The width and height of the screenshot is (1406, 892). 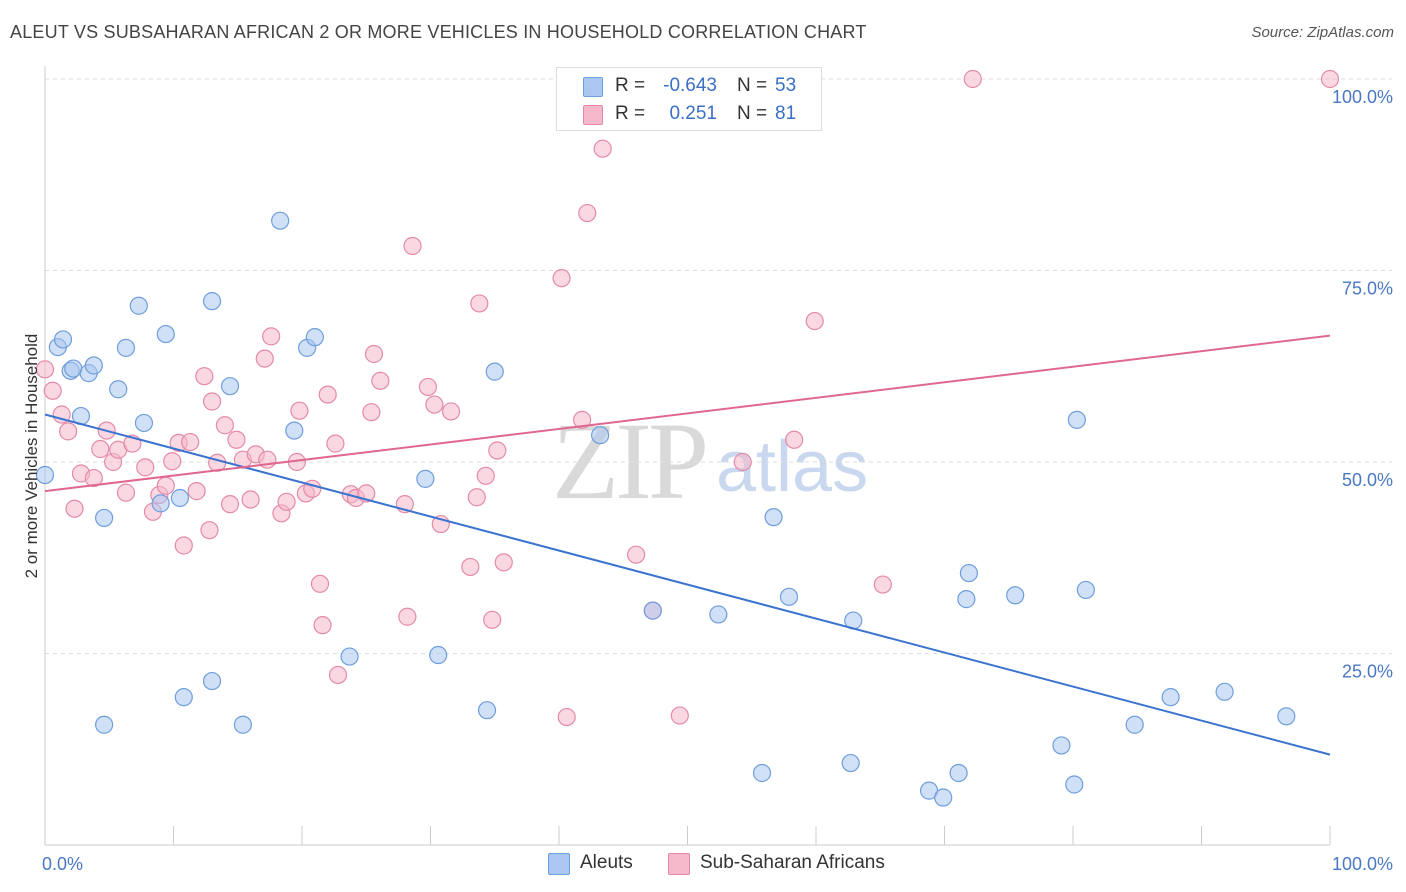 I want to click on x-tick-label: 0.0%, so click(x=62, y=864).